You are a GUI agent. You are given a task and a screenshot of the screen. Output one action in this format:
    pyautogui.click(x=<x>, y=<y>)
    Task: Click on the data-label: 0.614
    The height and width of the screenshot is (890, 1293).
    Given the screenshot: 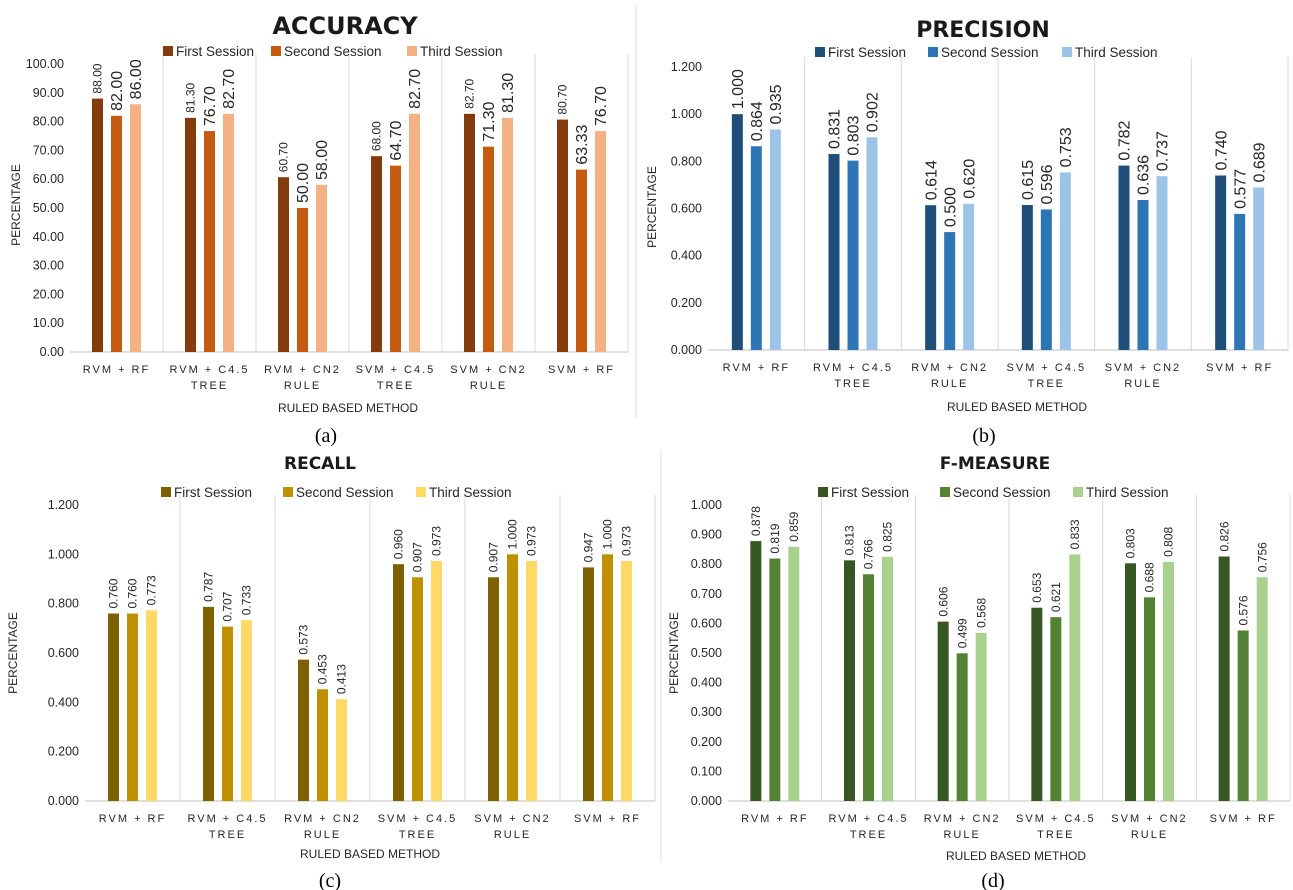 What is the action you would take?
    pyautogui.click(x=931, y=180)
    